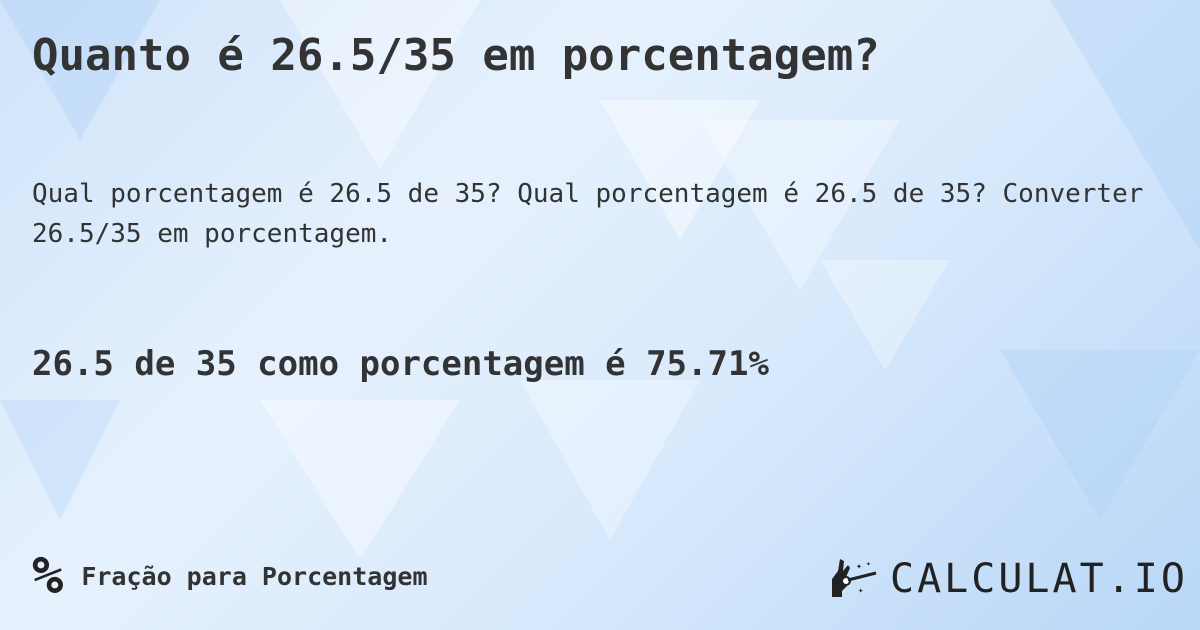 Image resolution: width=1200 pixels, height=630 pixels. What do you see at coordinates (400, 364) in the screenshot?
I see `answer: 26.5 de 35 como porcentagem é 75.71%` at bounding box center [400, 364].